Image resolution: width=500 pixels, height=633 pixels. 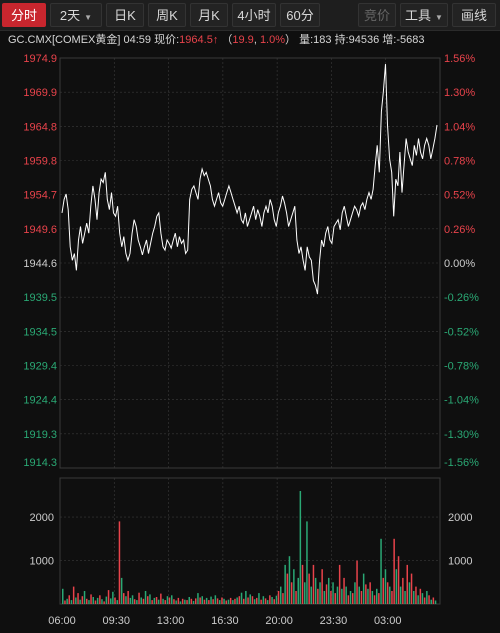 What do you see at coordinates (117, 621) in the screenshot?
I see `time-tick-label: 09:30` at bounding box center [117, 621].